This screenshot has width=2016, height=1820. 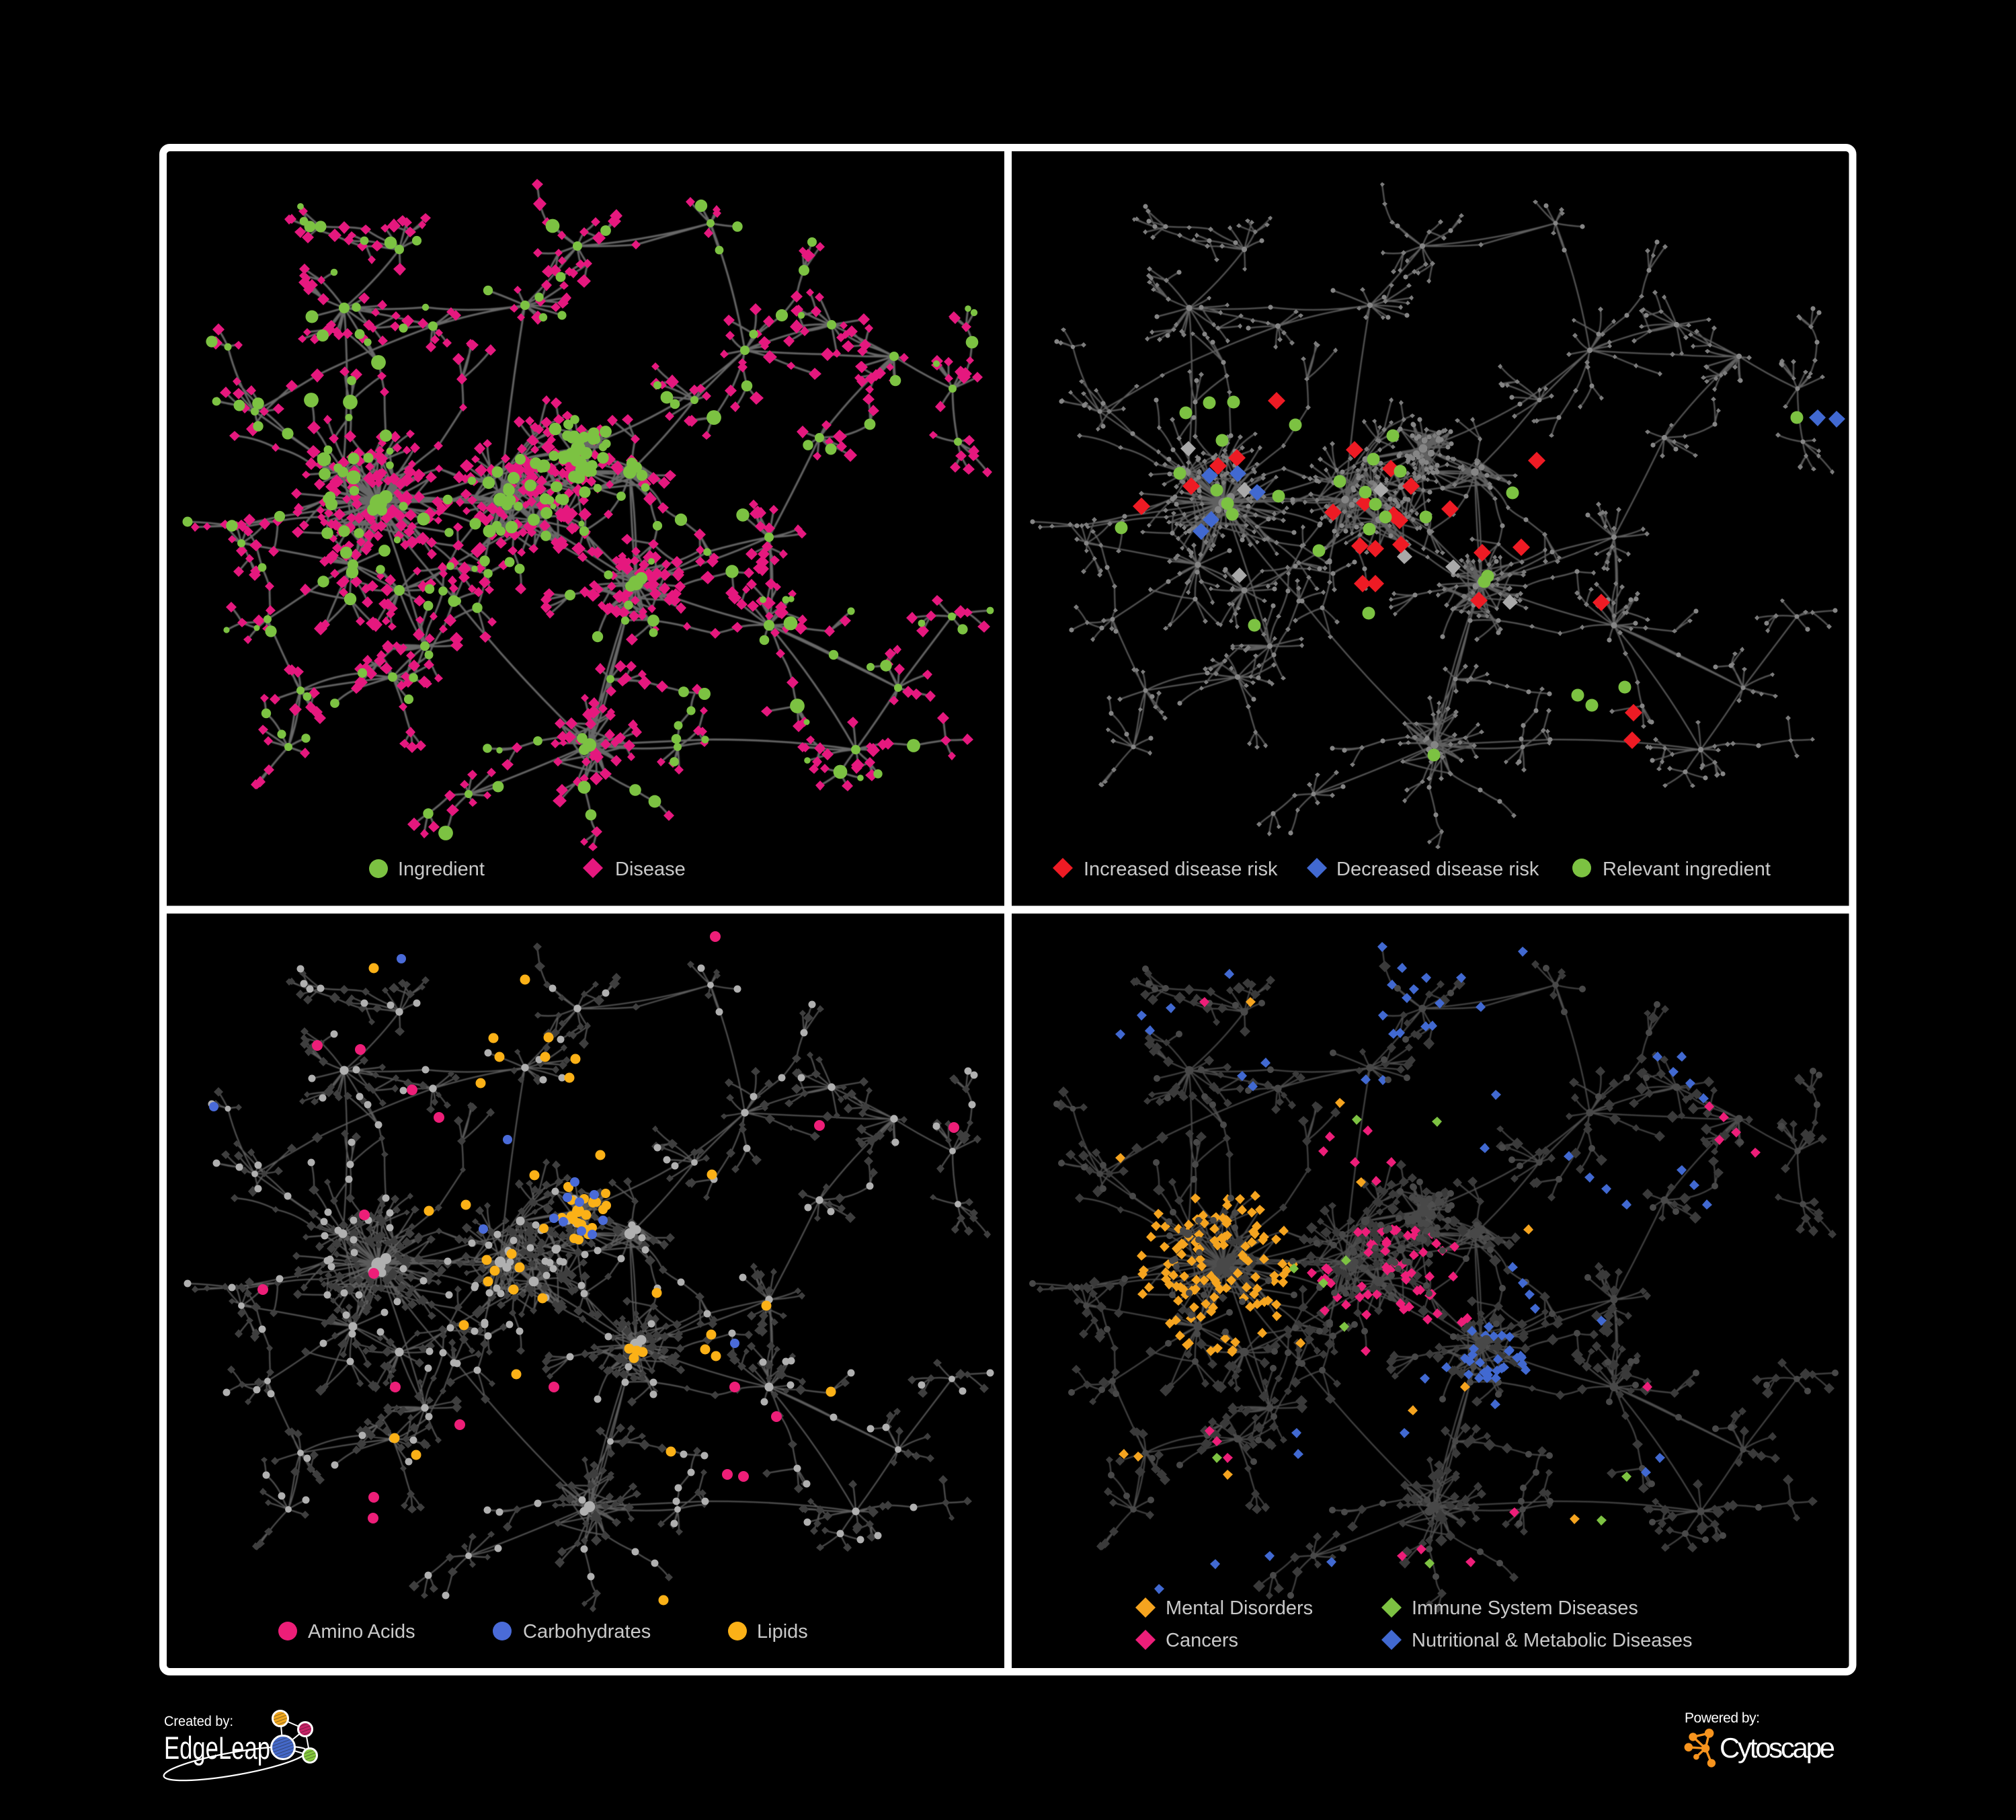 I want to click on svg-text: Powered by:, so click(x=1722, y=1718).